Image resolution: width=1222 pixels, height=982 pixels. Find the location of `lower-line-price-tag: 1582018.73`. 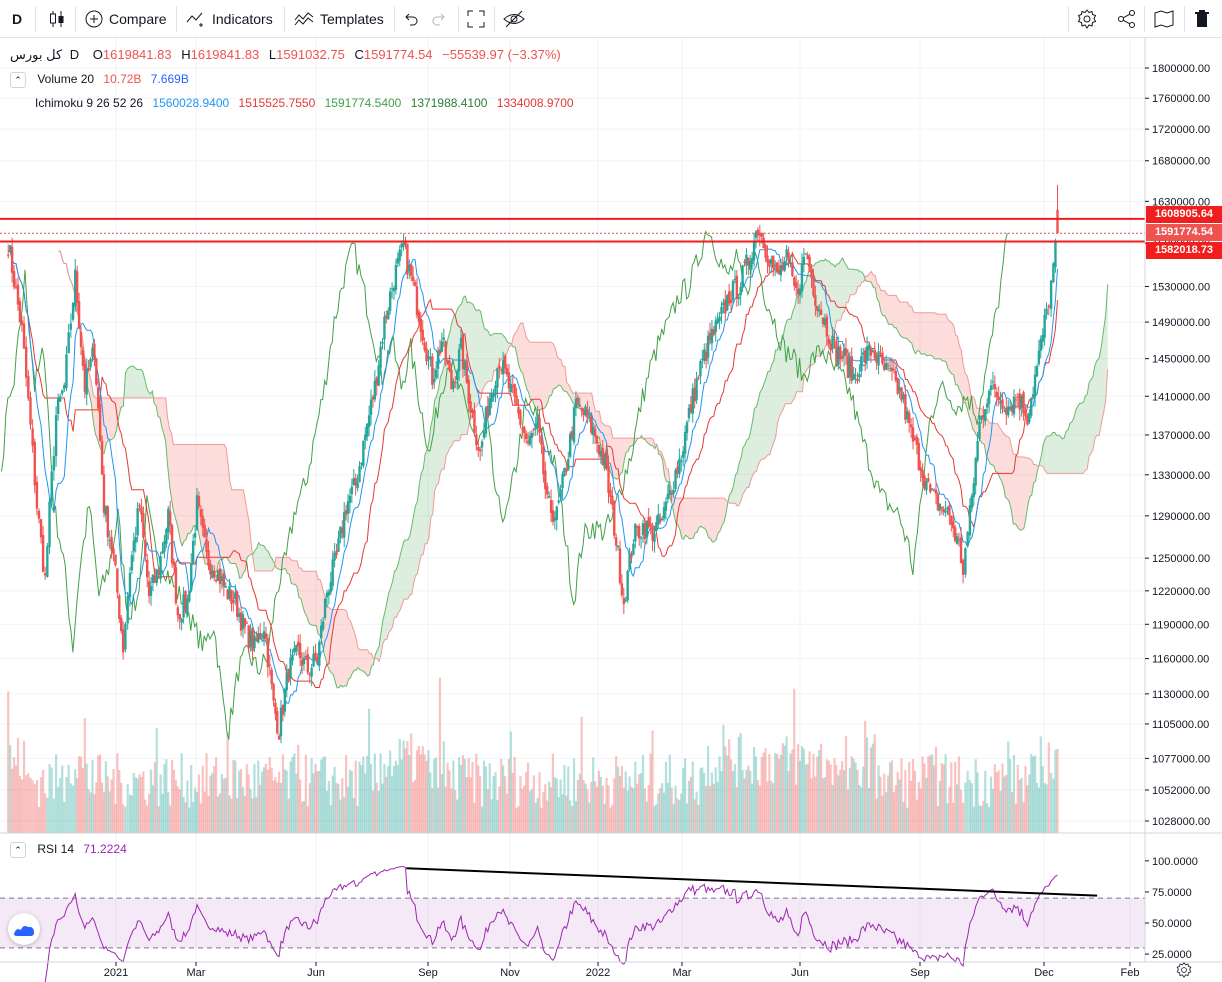

lower-line-price-tag: 1582018.73 is located at coordinates (1184, 250).